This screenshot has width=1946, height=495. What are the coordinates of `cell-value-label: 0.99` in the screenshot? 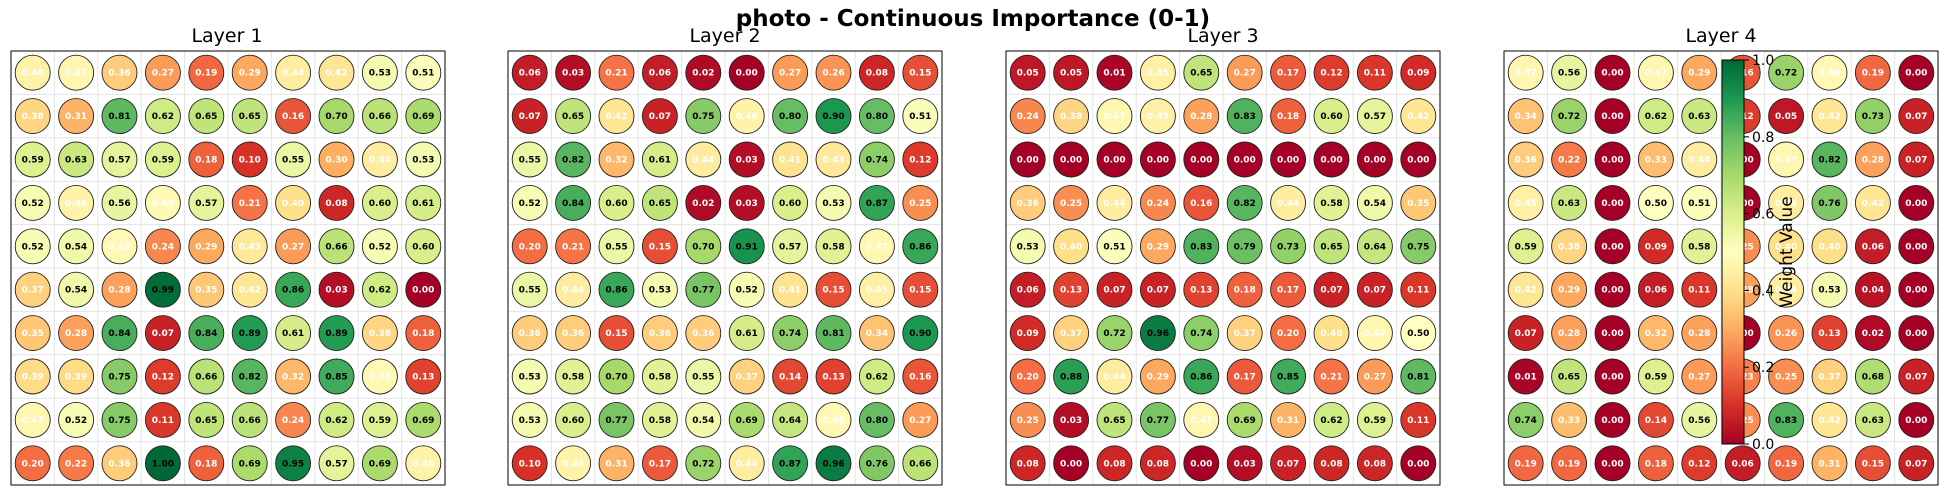 It's located at (163, 291).